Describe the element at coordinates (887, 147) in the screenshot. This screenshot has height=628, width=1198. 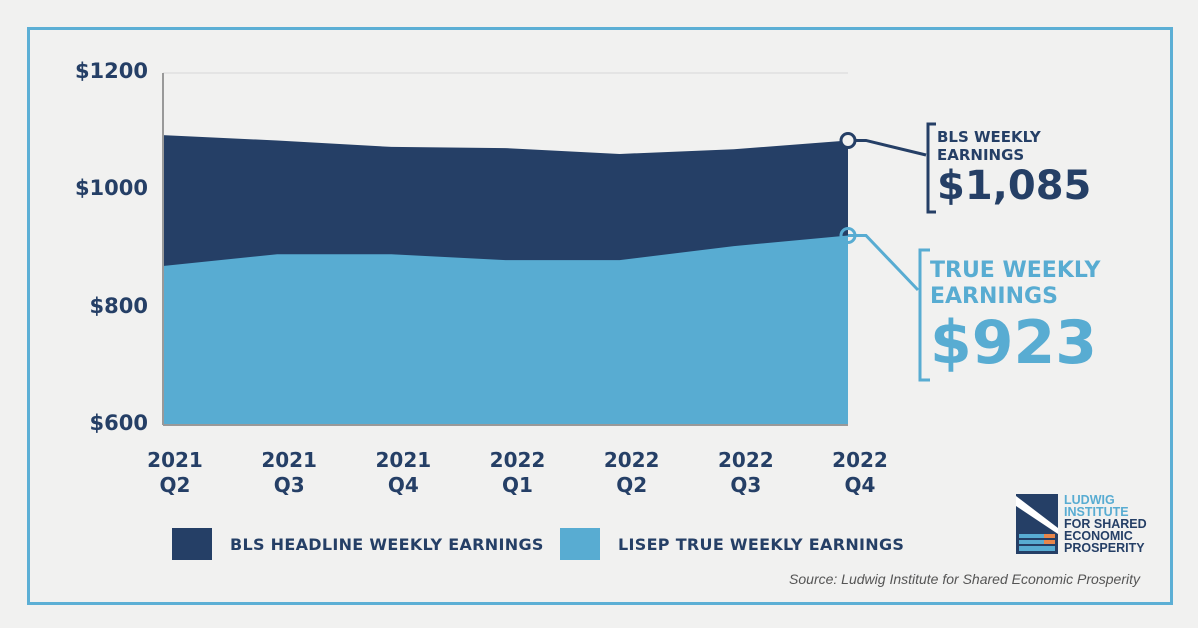
I see `bls-connector-line` at that location.